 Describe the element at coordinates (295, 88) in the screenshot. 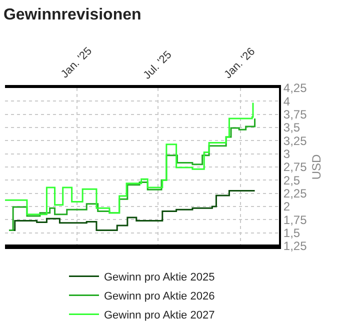

I see `y-tick-label: 4,25` at that location.